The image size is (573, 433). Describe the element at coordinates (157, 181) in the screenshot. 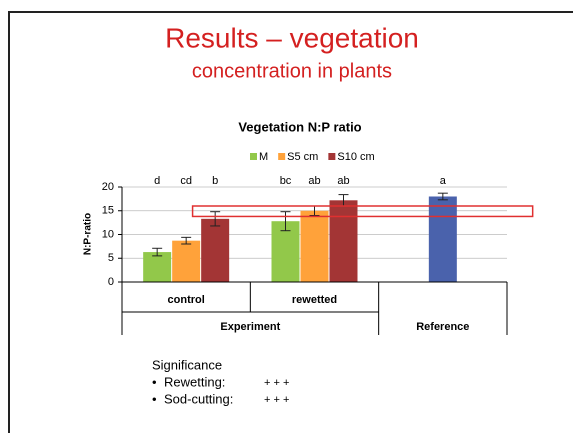

I see `significance-letter: d` at that location.